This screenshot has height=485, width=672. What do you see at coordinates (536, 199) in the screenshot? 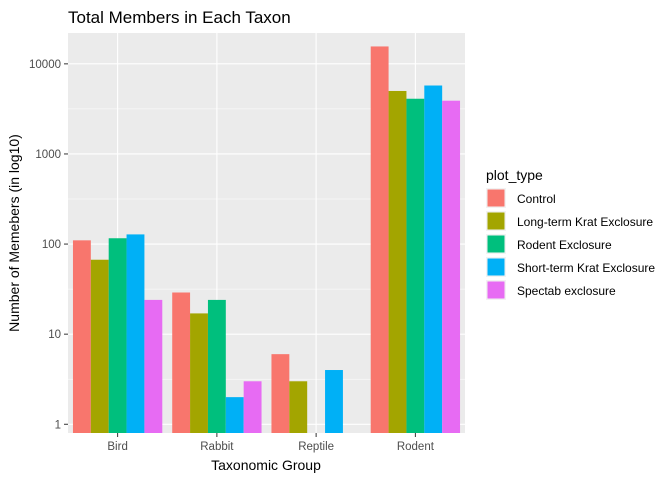
I see `legend-label: Control` at bounding box center [536, 199].